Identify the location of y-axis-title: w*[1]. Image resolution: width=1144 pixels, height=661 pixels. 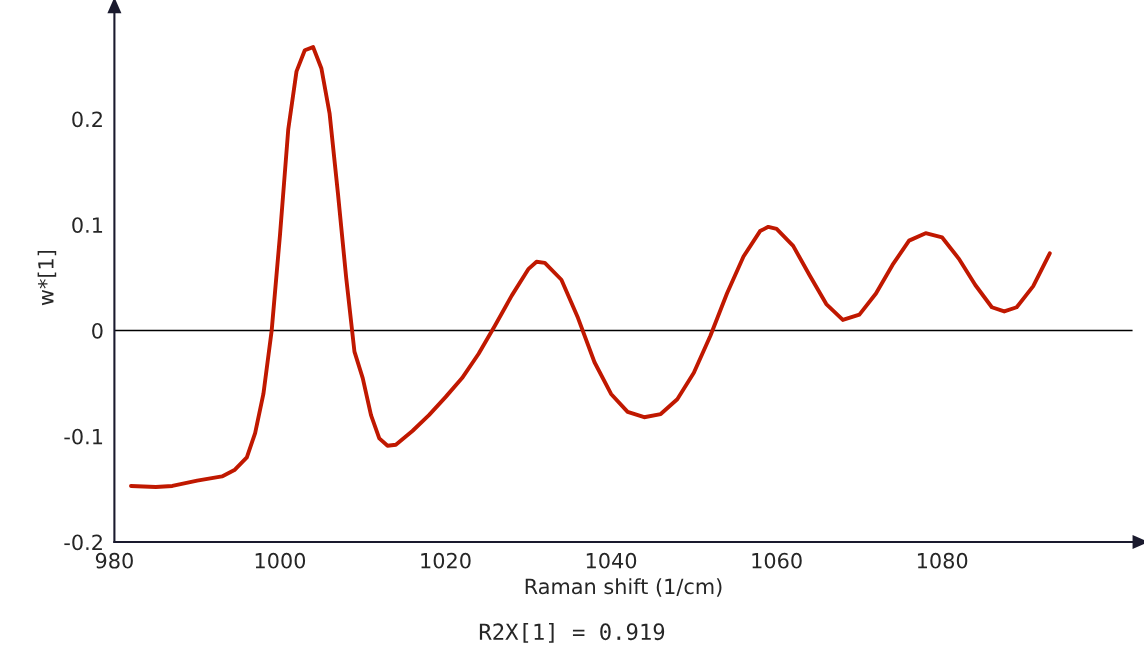
(47, 278).